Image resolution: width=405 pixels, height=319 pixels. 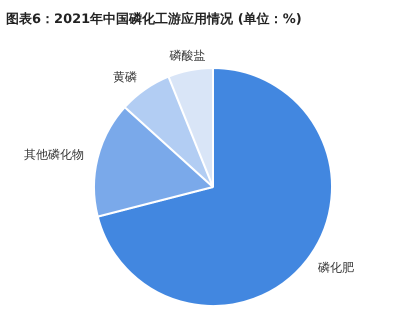 What do you see at coordinates (124, 77) in the screenshot?
I see `slice-label: 黄磷` at bounding box center [124, 77].